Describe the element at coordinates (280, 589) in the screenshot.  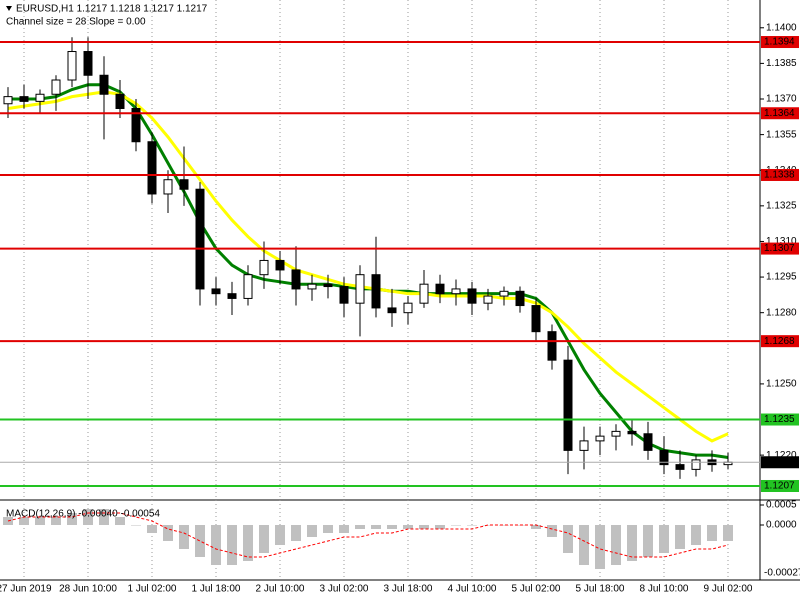
I see `x-tick-label: 2 Jul 10:00` at that location.